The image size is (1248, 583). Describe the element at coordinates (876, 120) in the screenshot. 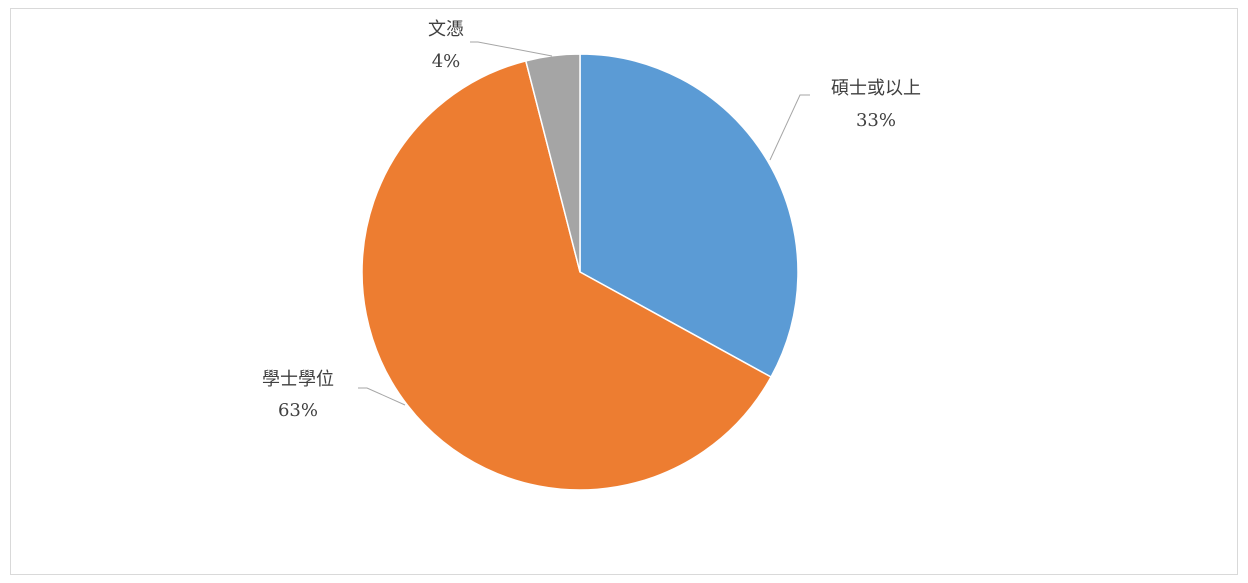

I see `value-label: 33%` at that location.